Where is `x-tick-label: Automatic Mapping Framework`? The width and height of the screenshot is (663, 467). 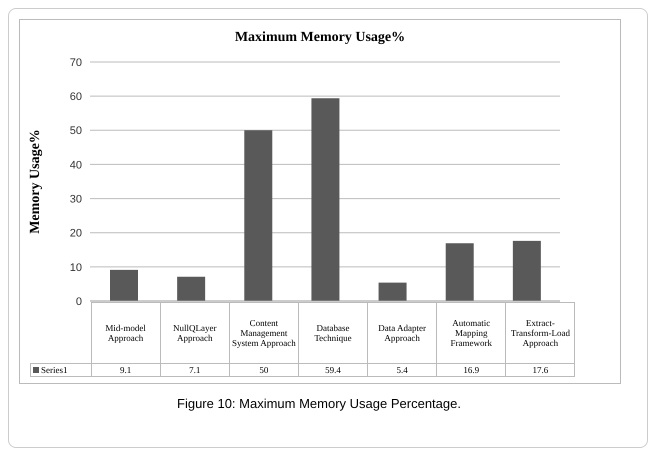 x-tick-label: Automatic Mapping Framework is located at coordinates (471, 333).